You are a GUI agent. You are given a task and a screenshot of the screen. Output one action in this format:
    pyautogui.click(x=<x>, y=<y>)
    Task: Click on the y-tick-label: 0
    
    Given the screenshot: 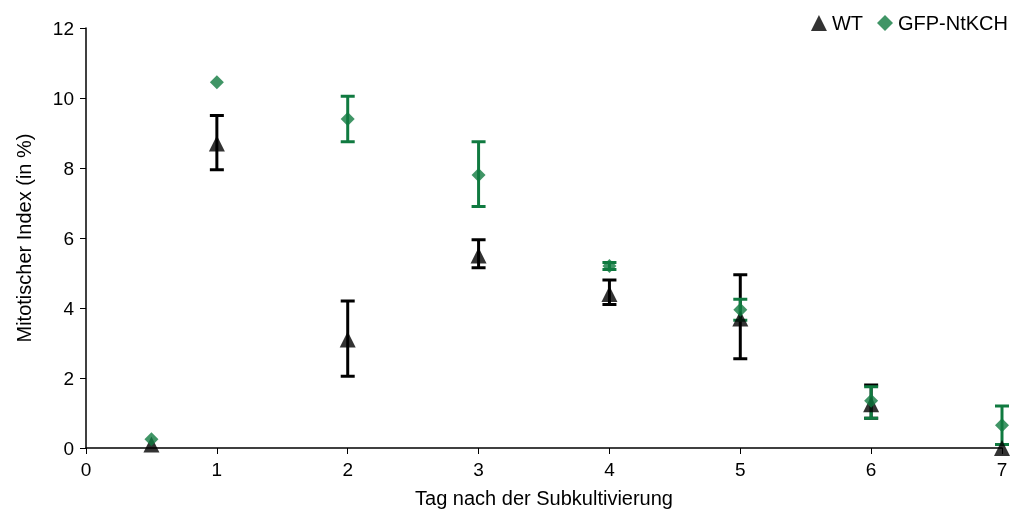 What is the action you would take?
    pyautogui.click(x=68, y=448)
    